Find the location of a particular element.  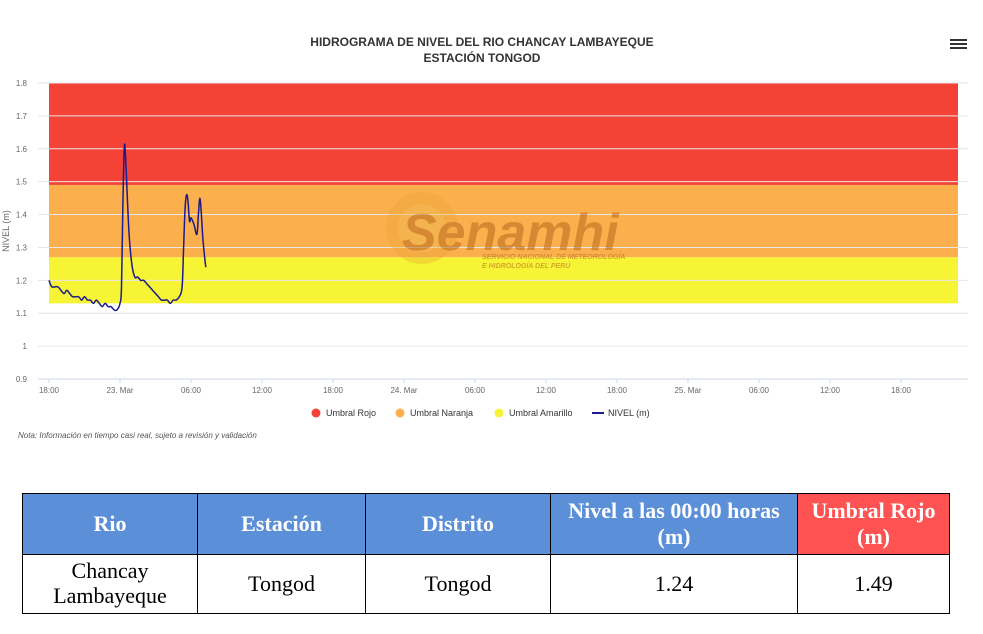

legend-label: Umbral Amarillo is located at coordinates (541, 413).